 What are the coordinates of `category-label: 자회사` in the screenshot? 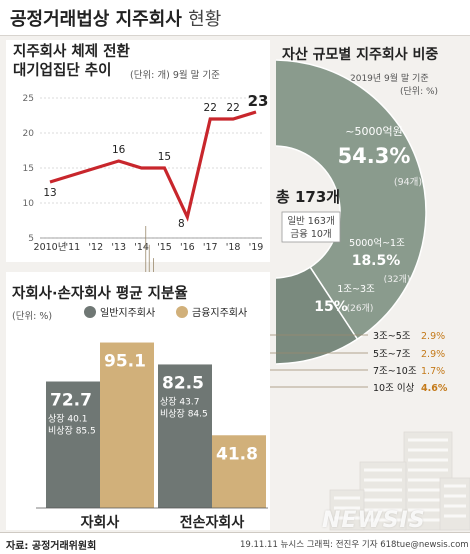 It's located at (100, 522).